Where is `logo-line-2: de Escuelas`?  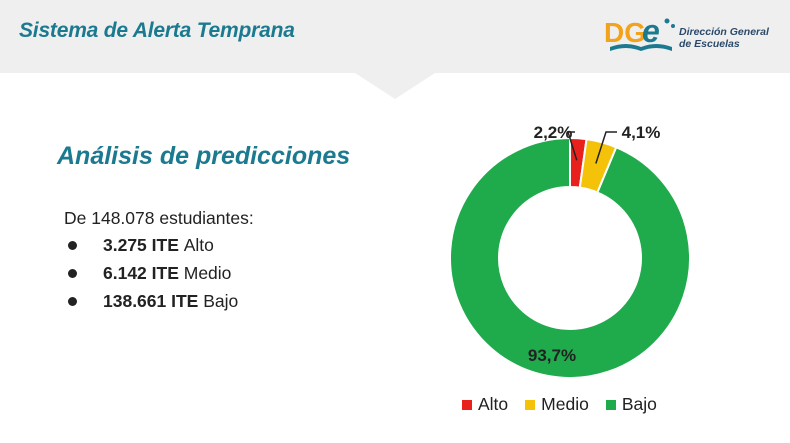 logo-line-2: de Escuelas is located at coordinates (709, 44).